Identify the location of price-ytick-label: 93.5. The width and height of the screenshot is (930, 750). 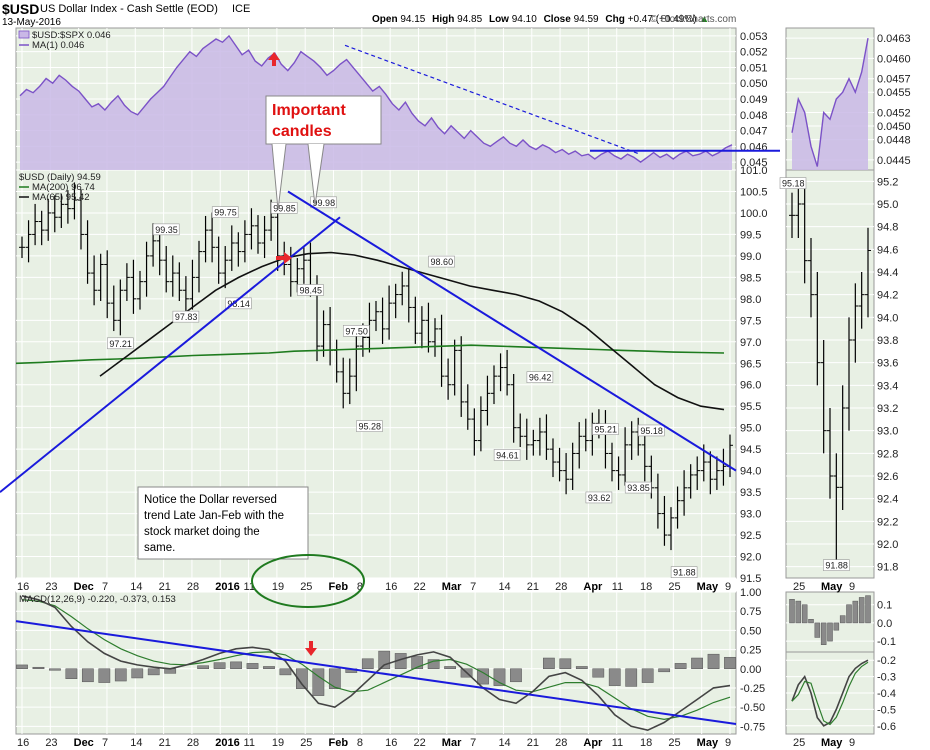
(750, 493).